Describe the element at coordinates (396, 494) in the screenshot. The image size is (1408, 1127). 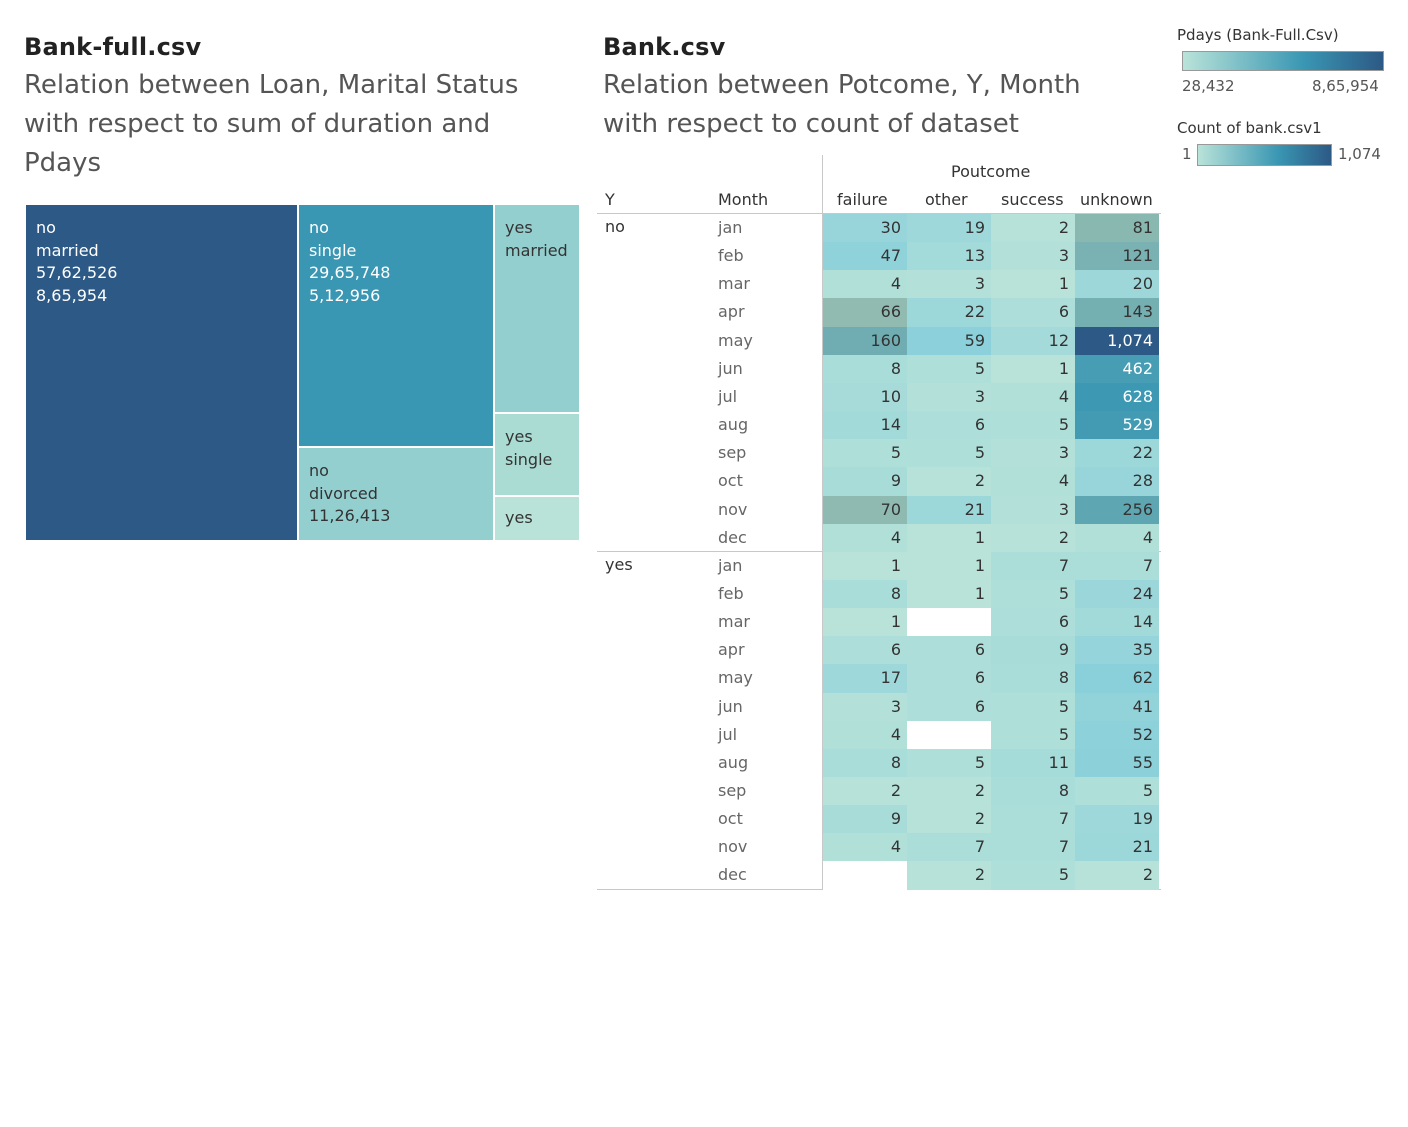
I see `treemap-cell-no-divorced: no divorced 11,26,413` at that location.